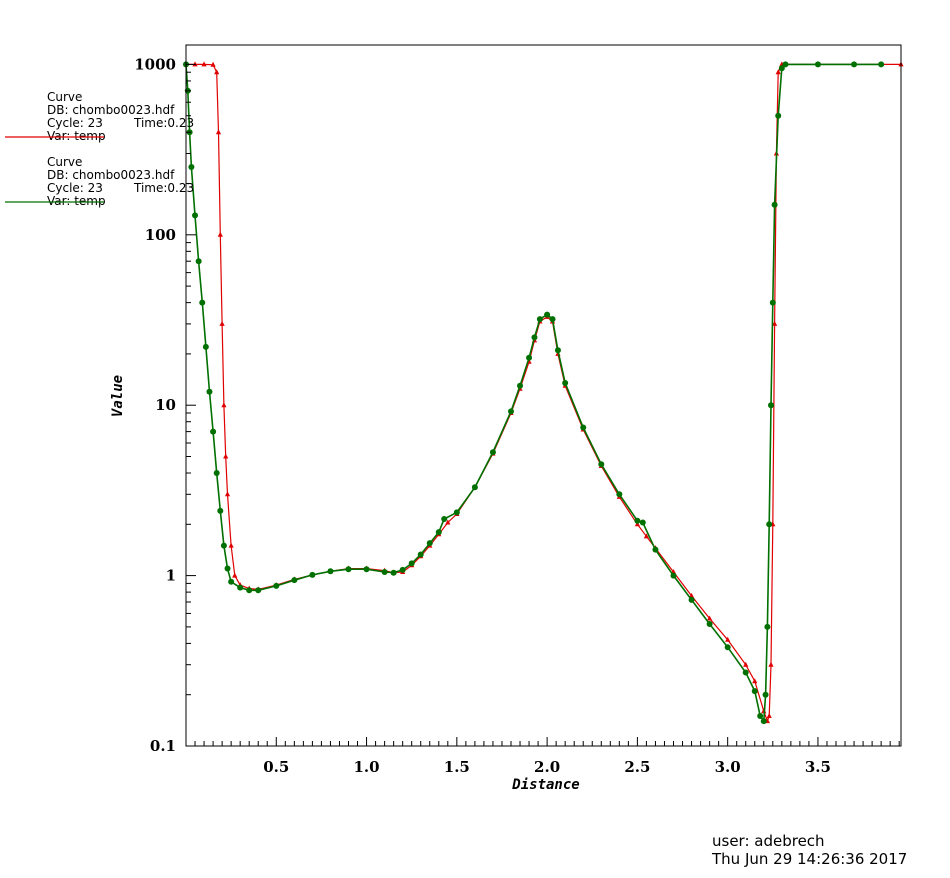 The width and height of the screenshot is (950, 878). I want to click on x-axis-title: Distance, so click(545, 785).